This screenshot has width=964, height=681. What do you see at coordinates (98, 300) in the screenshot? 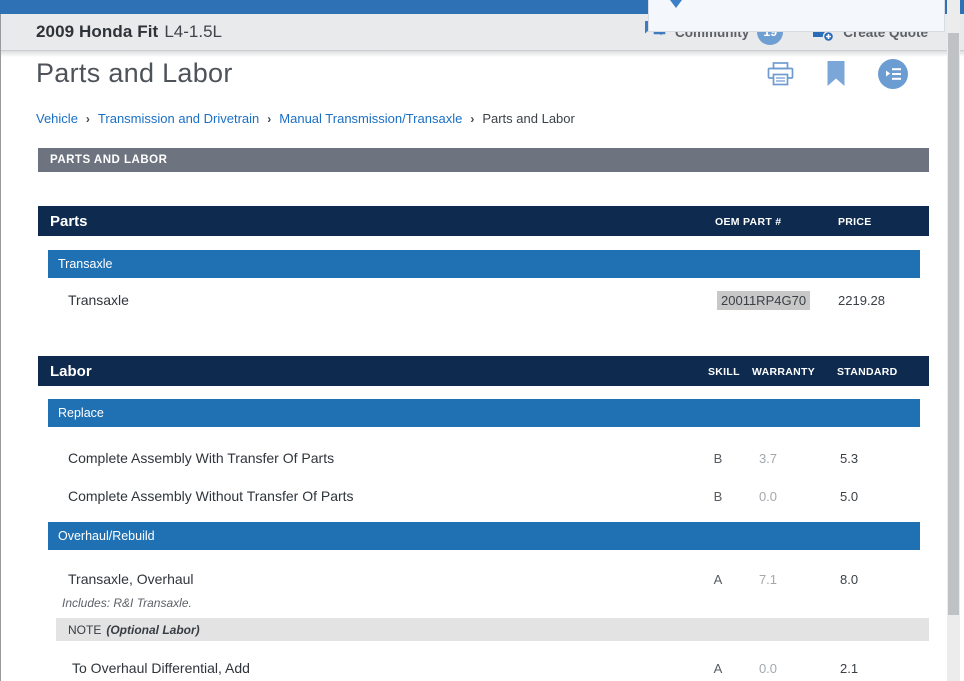
I see `part-description: Transaxle` at bounding box center [98, 300].